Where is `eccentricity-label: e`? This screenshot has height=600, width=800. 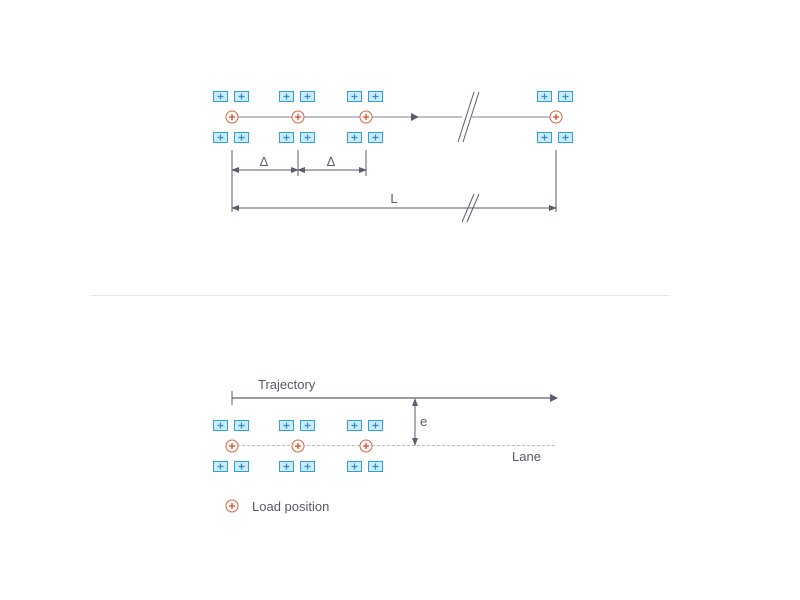 eccentricity-label: e is located at coordinates (423, 421).